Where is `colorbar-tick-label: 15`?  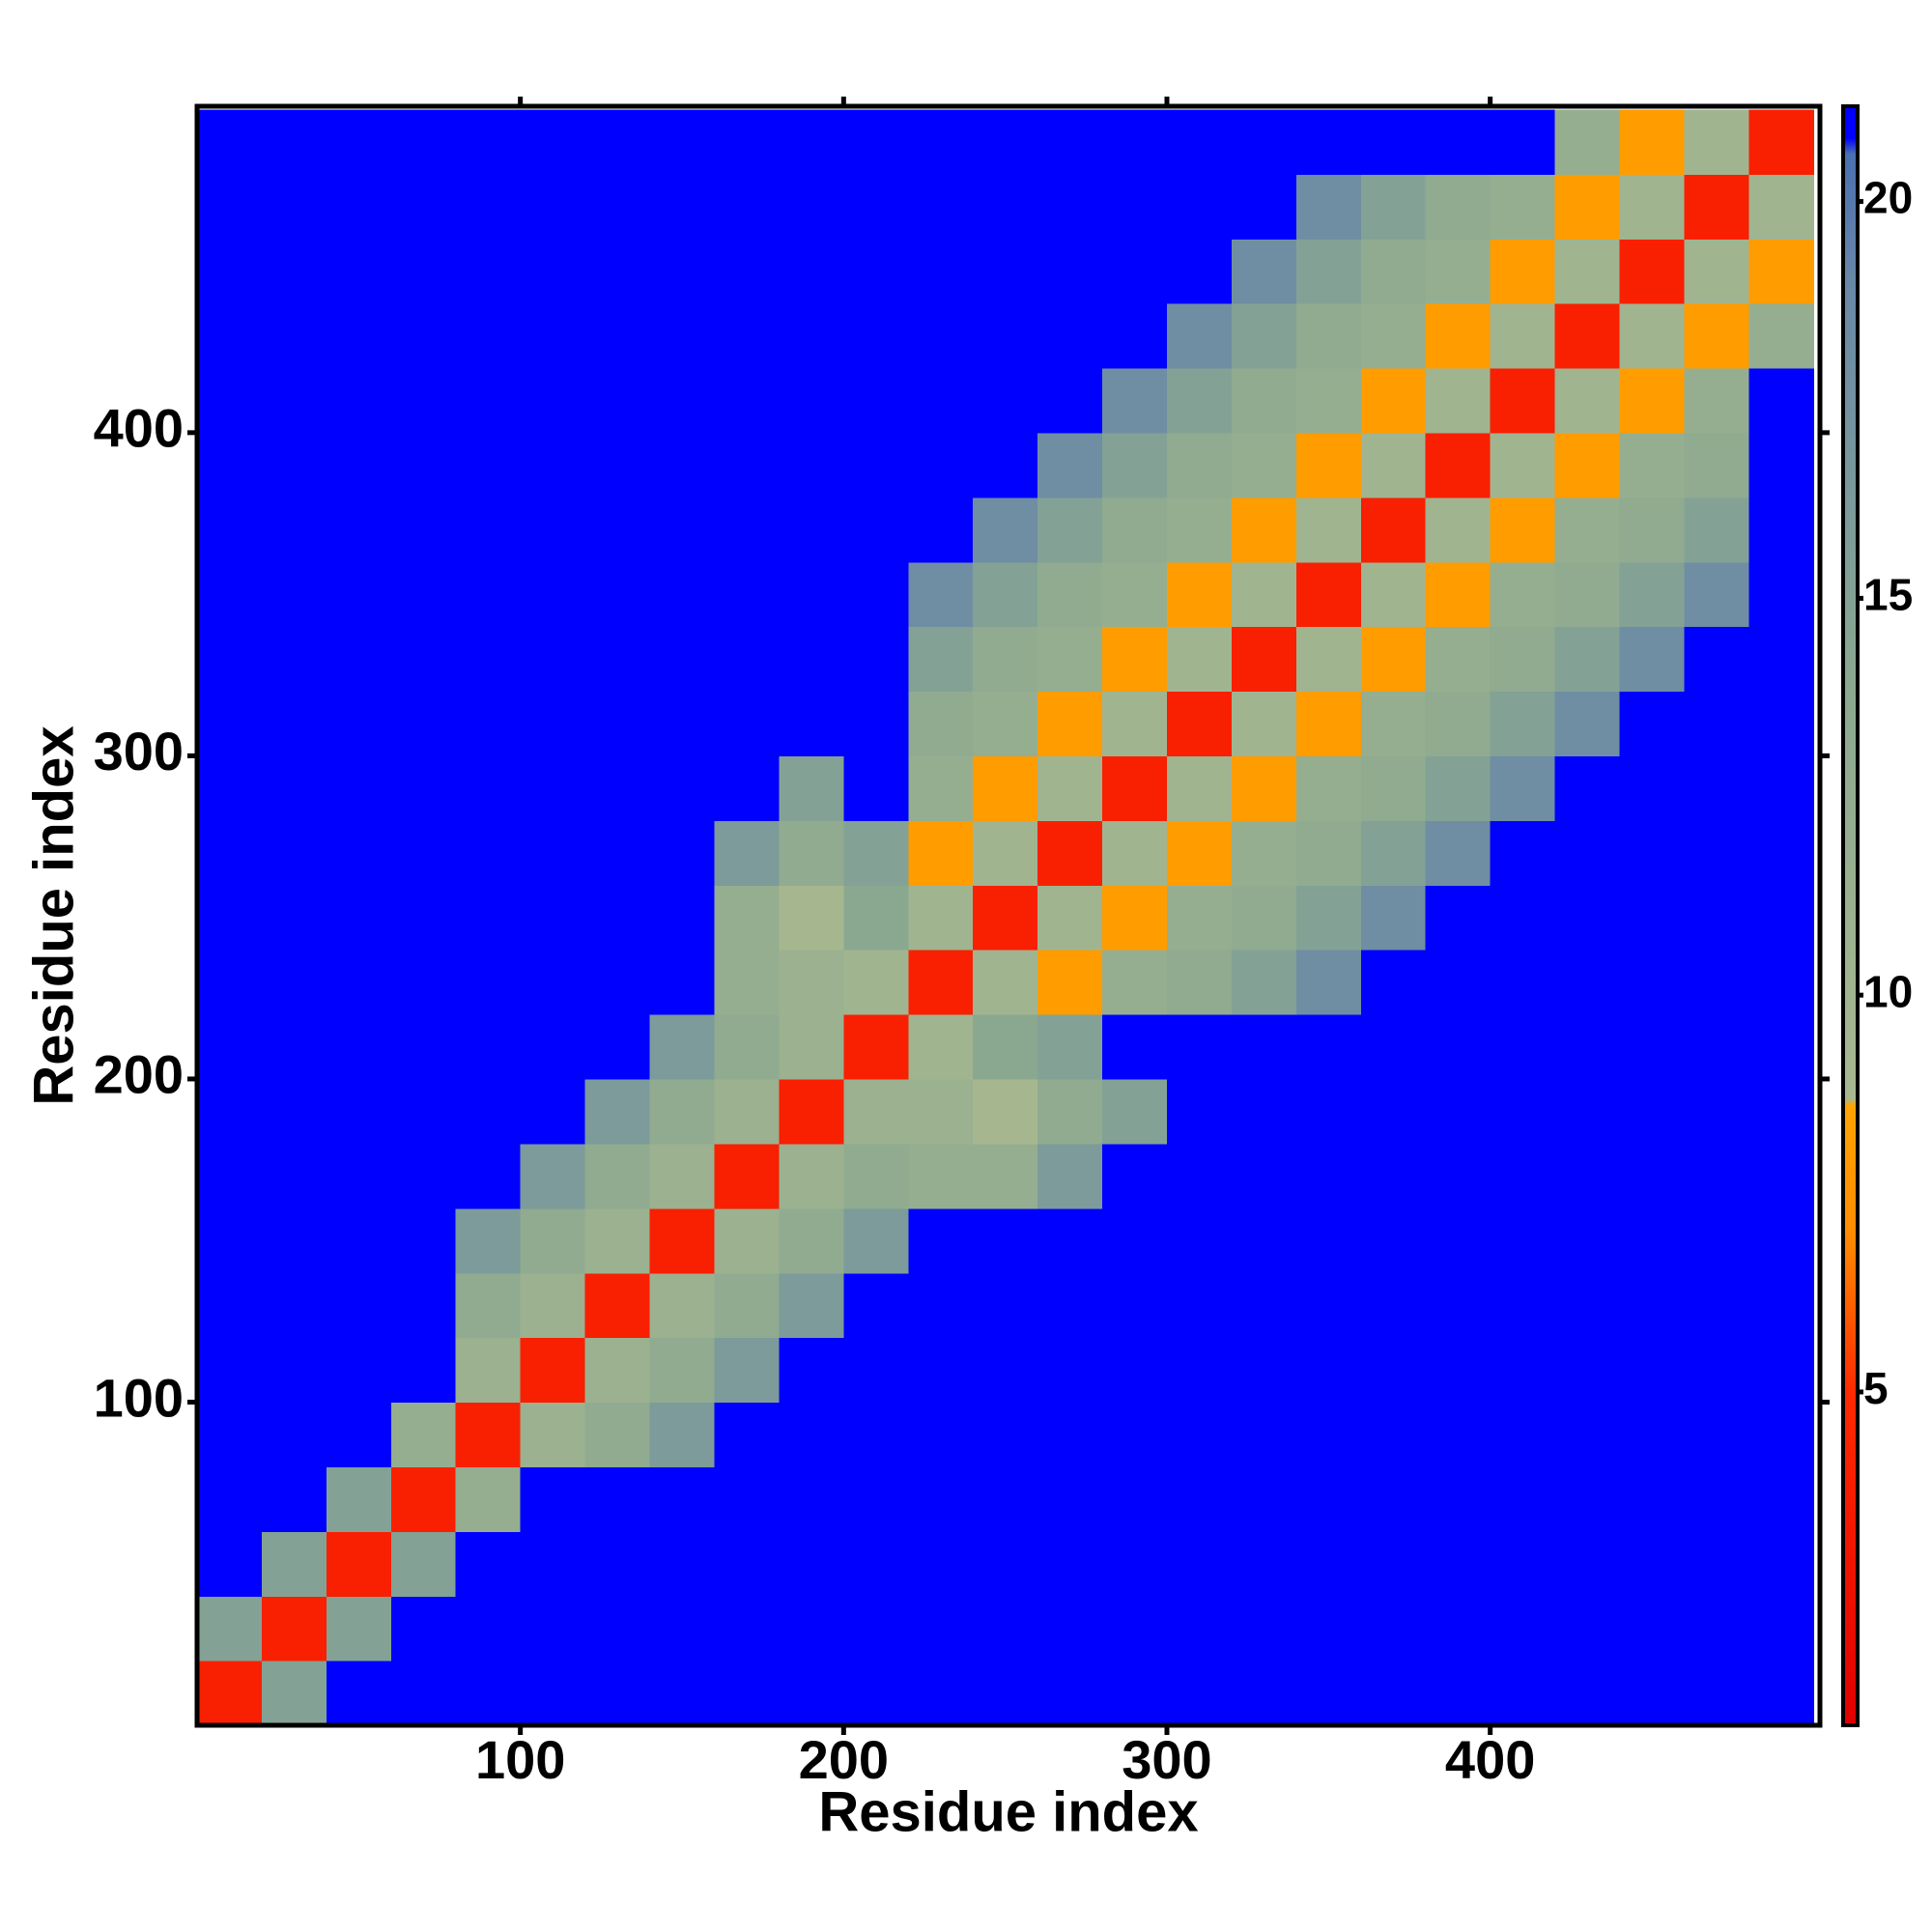
colorbar-tick-label: 15 is located at coordinates (1888, 595).